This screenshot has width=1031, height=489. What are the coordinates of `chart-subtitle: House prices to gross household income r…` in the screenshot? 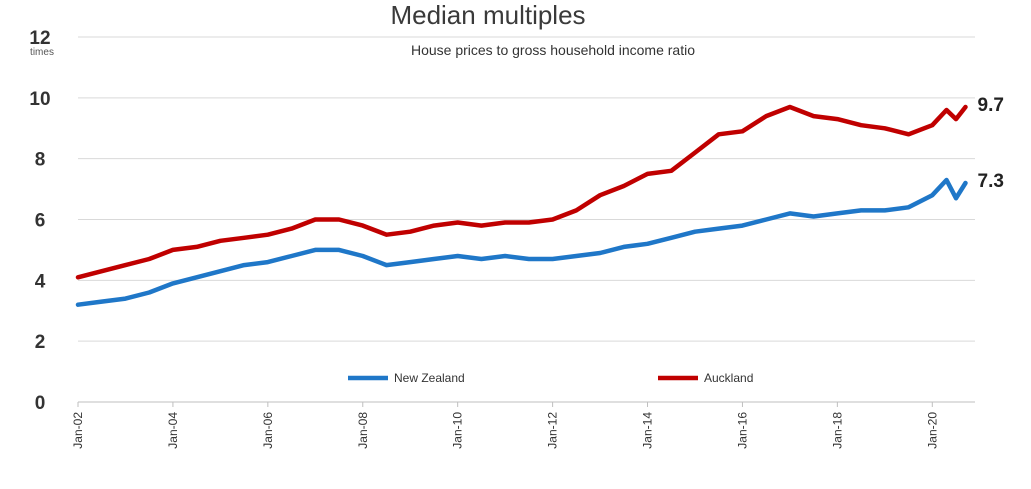 It's located at (553, 50).